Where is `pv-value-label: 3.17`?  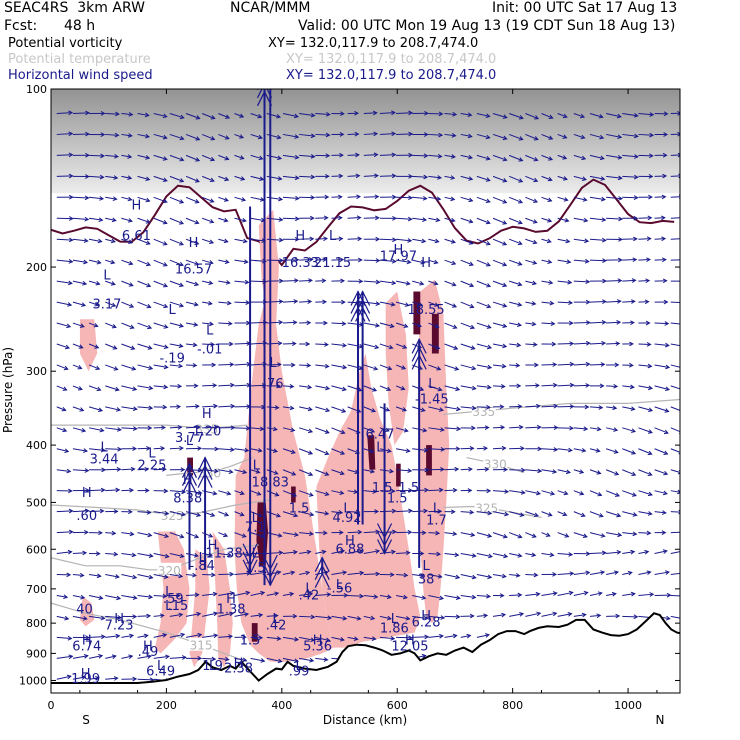
pv-value-label: 3.17 is located at coordinates (106, 304).